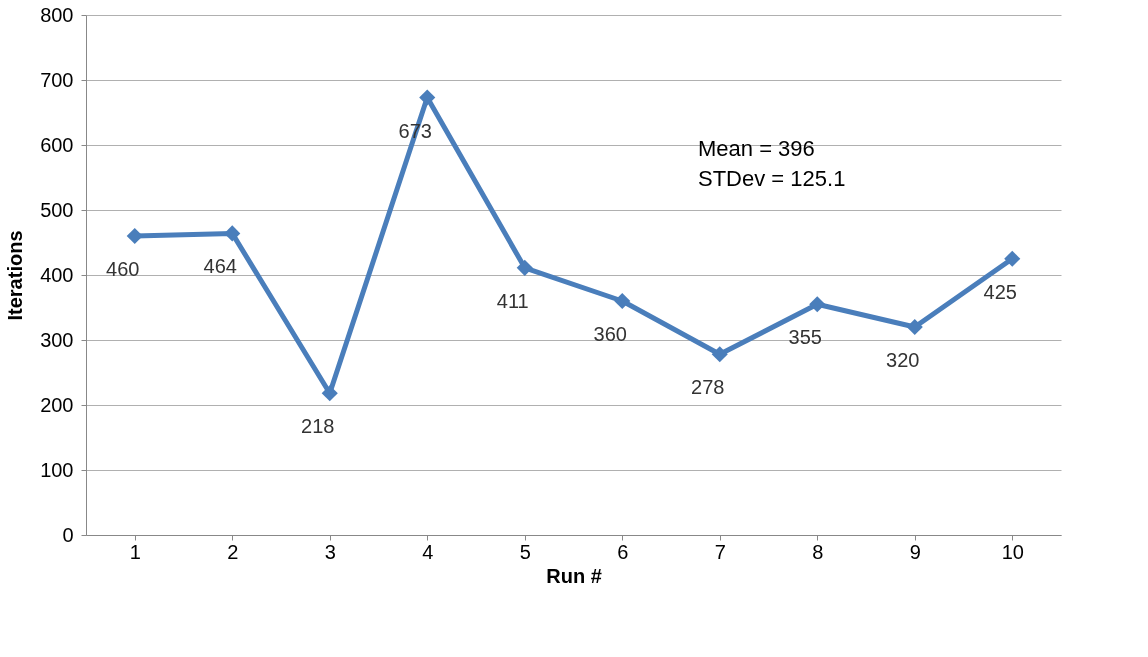 This screenshot has height=657, width=1148. Describe the element at coordinates (574, 575) in the screenshot. I see `x-axis-title: Run #` at that location.